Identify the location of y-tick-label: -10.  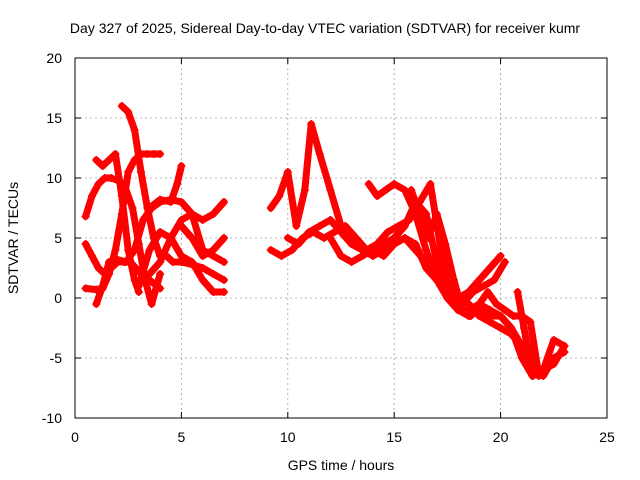
(52, 418).